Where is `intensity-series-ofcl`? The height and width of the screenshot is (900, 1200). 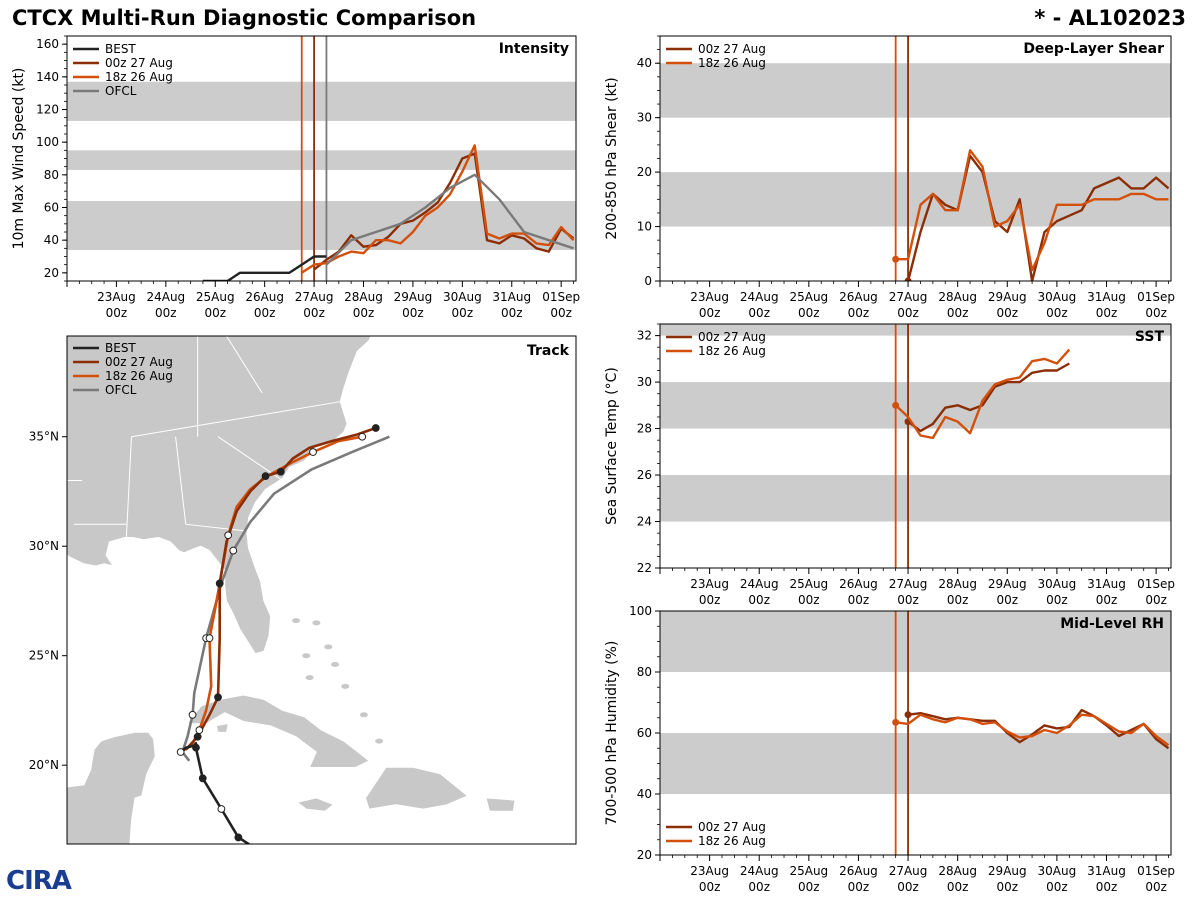 intensity-series-ofcl is located at coordinates (449, 219).